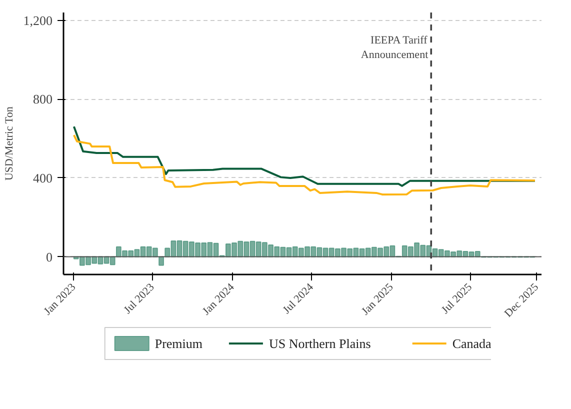  Describe the element at coordinates (37, 20) in the screenshot. I see `y-tick-label: 1,200` at that location.